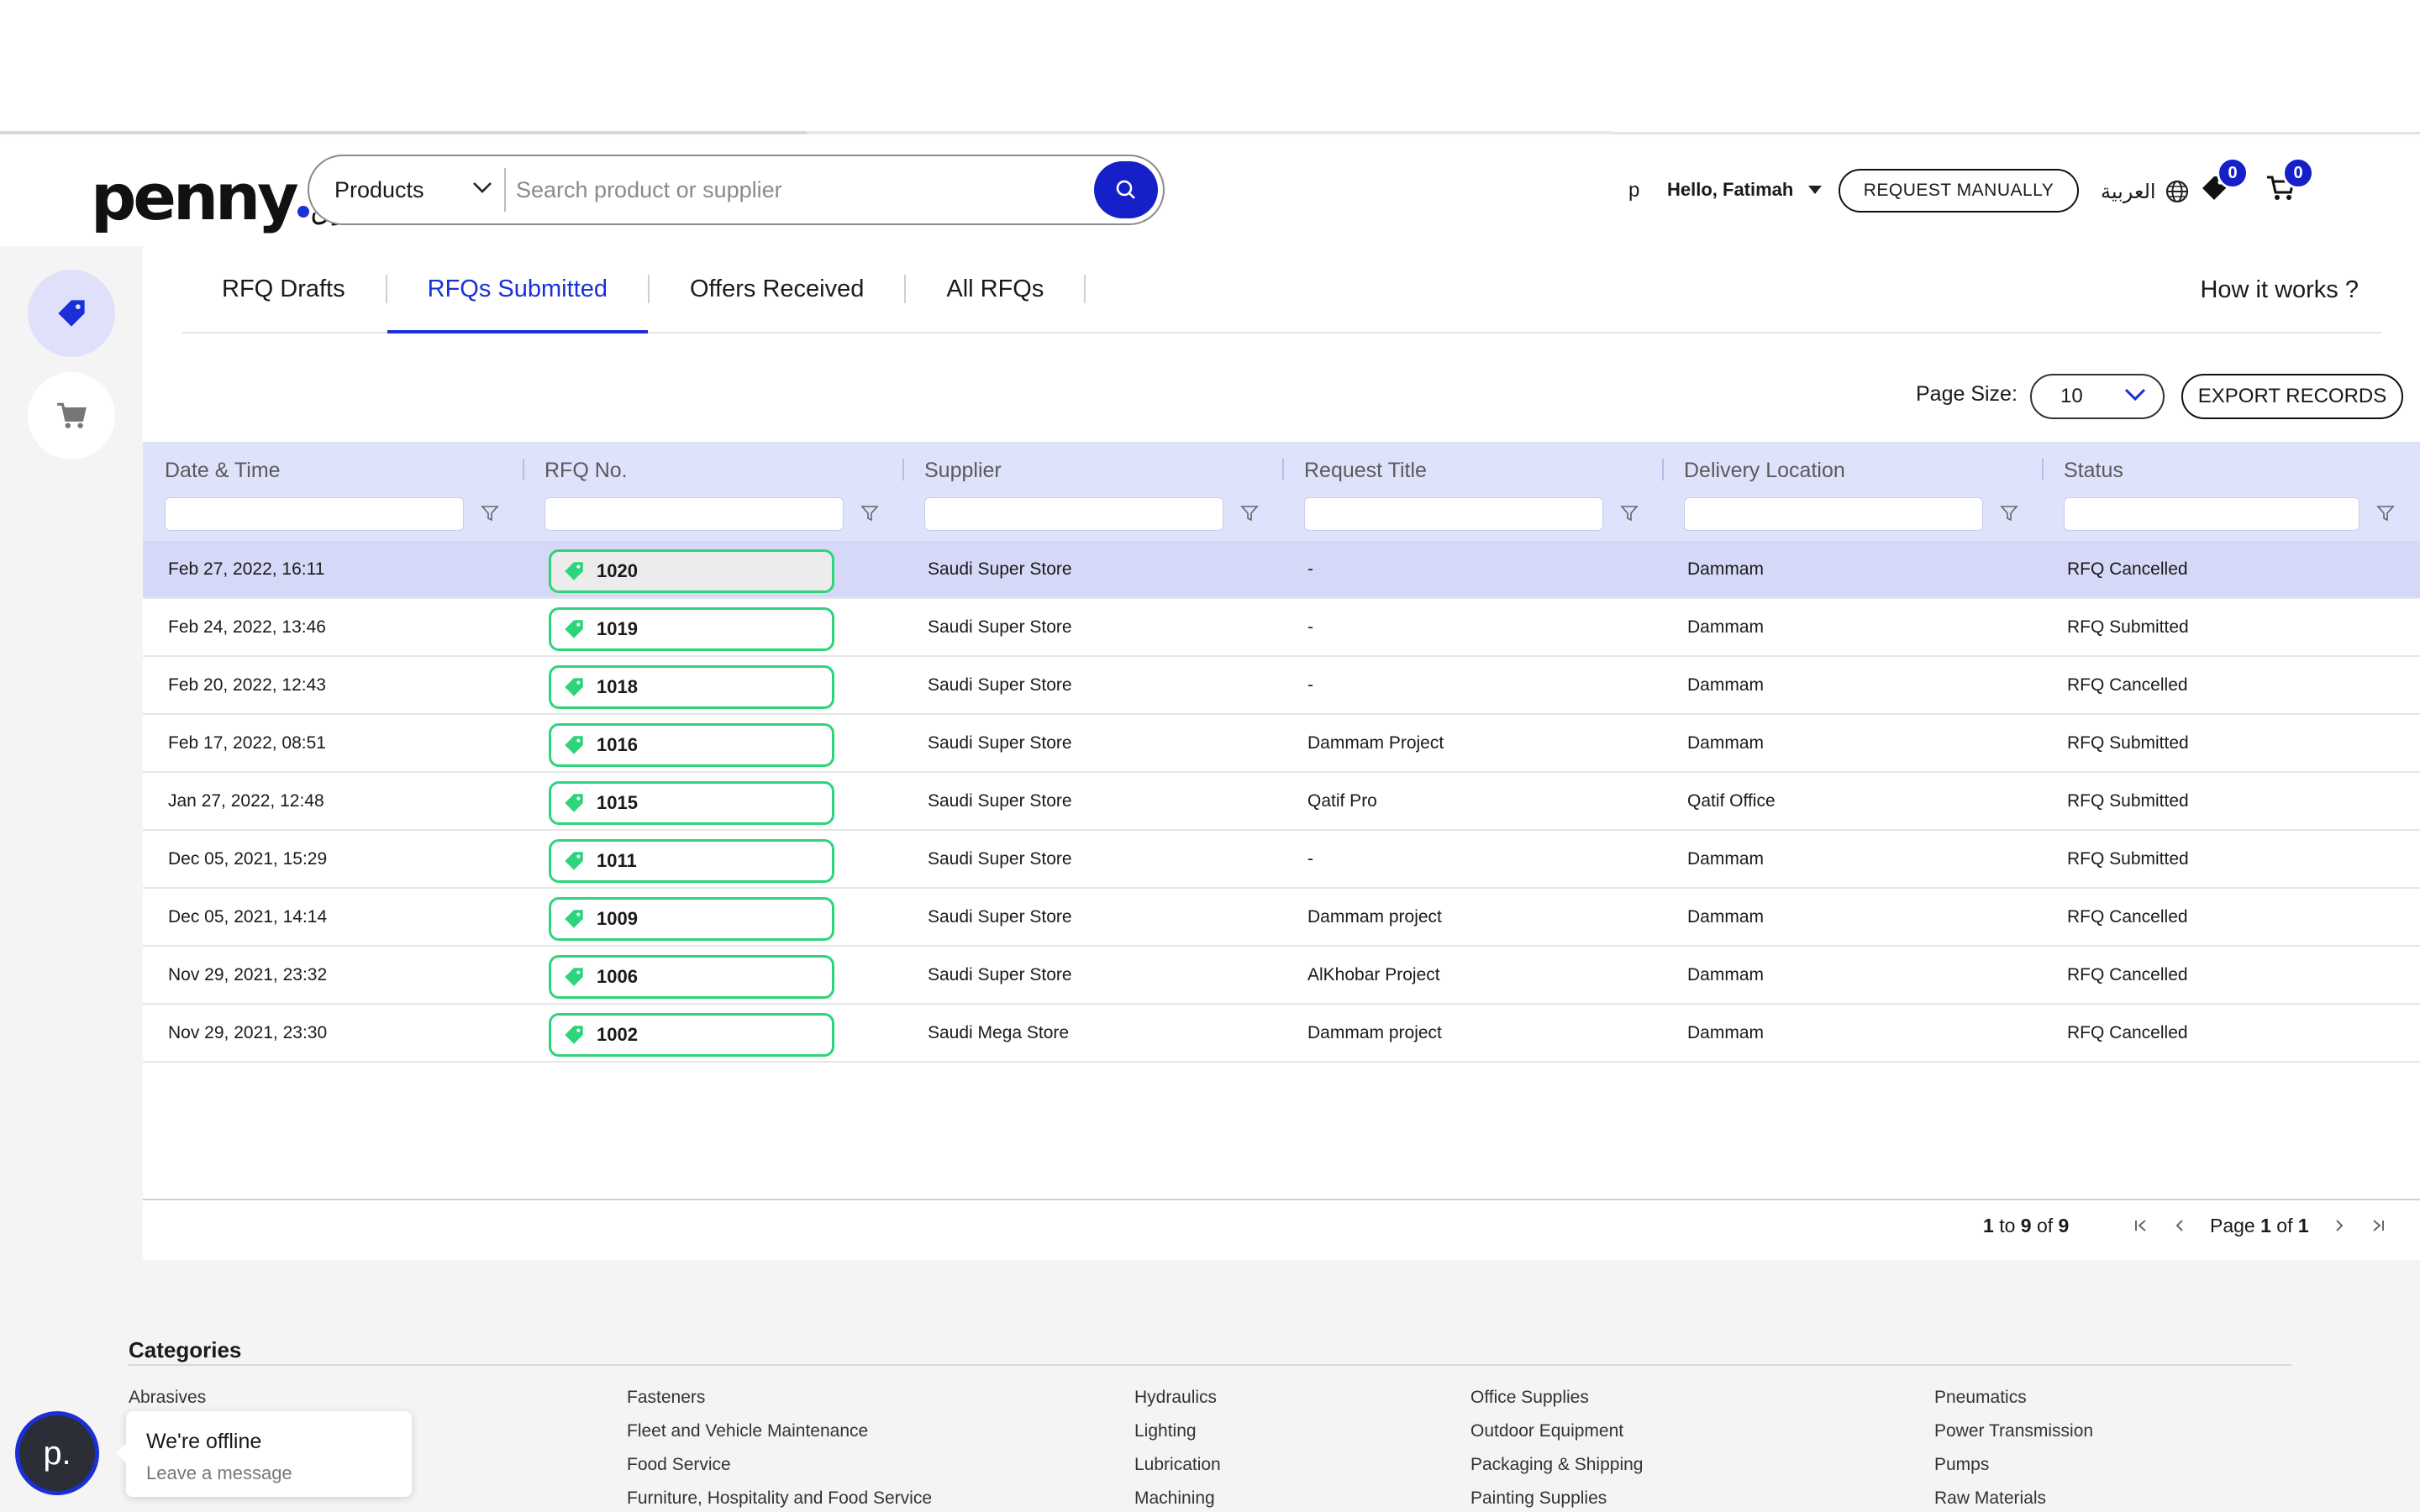  I want to click on record-to: 9, so click(2026, 1225).